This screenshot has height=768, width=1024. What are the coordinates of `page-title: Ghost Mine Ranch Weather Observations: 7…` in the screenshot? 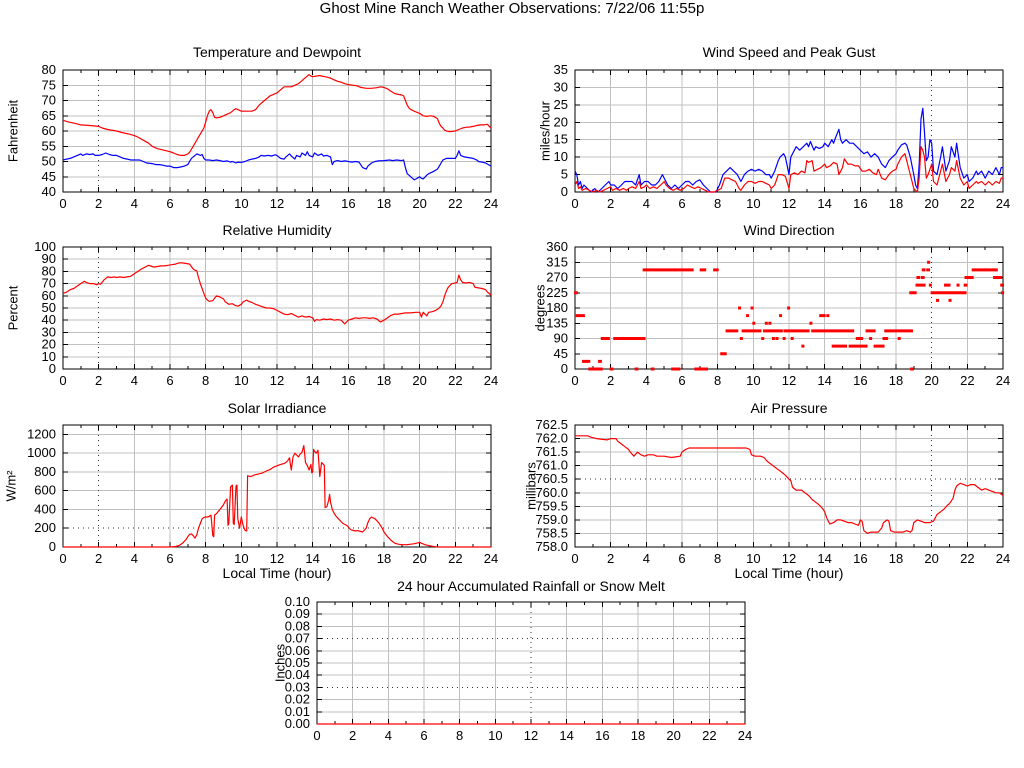 It's located at (512, 8).